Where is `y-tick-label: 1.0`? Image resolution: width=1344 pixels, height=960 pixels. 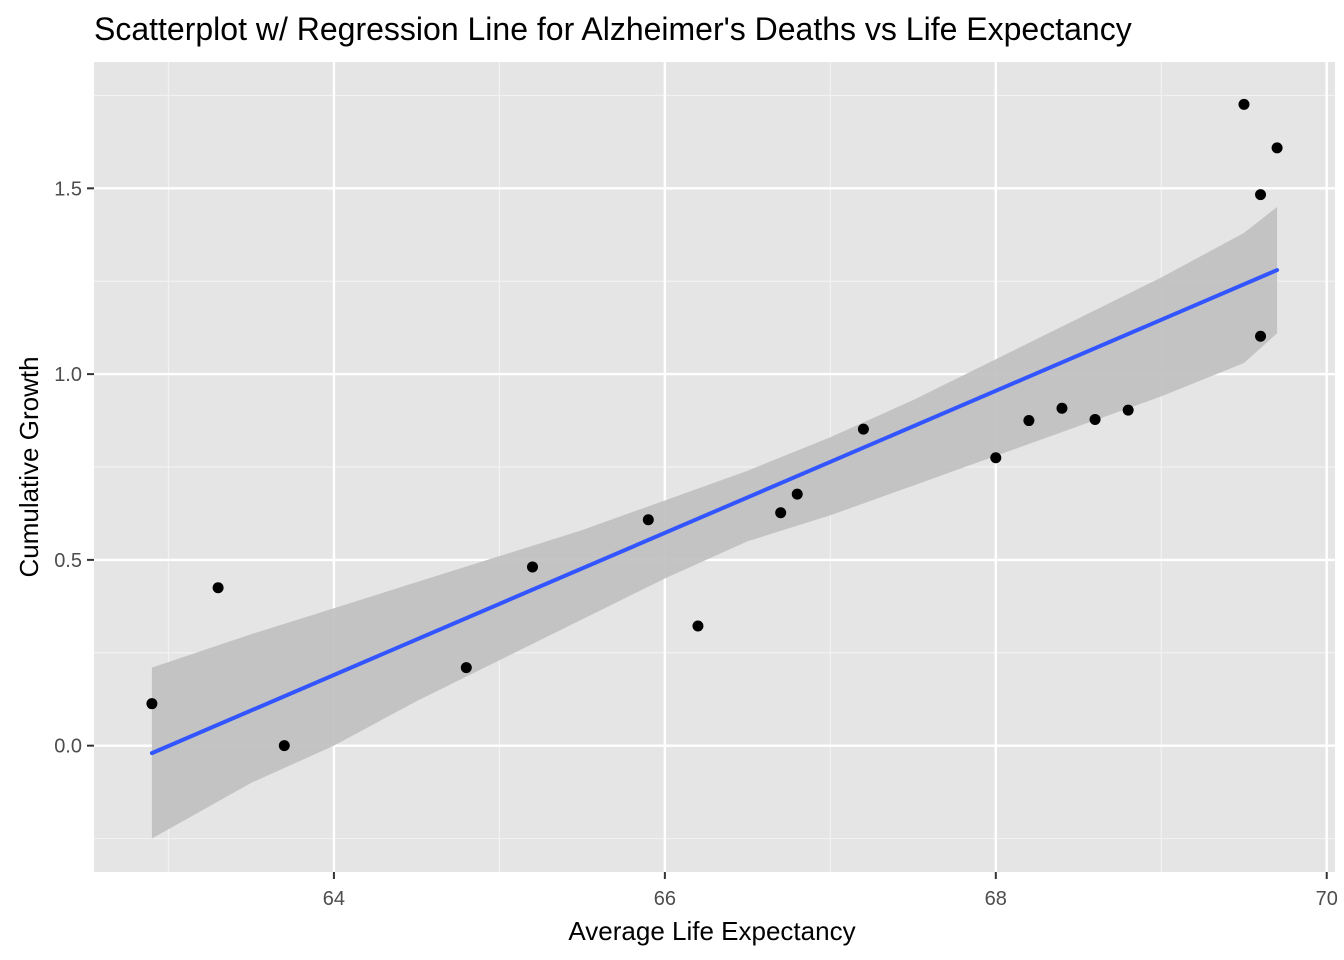 y-tick-label: 1.0 is located at coordinates (68, 375).